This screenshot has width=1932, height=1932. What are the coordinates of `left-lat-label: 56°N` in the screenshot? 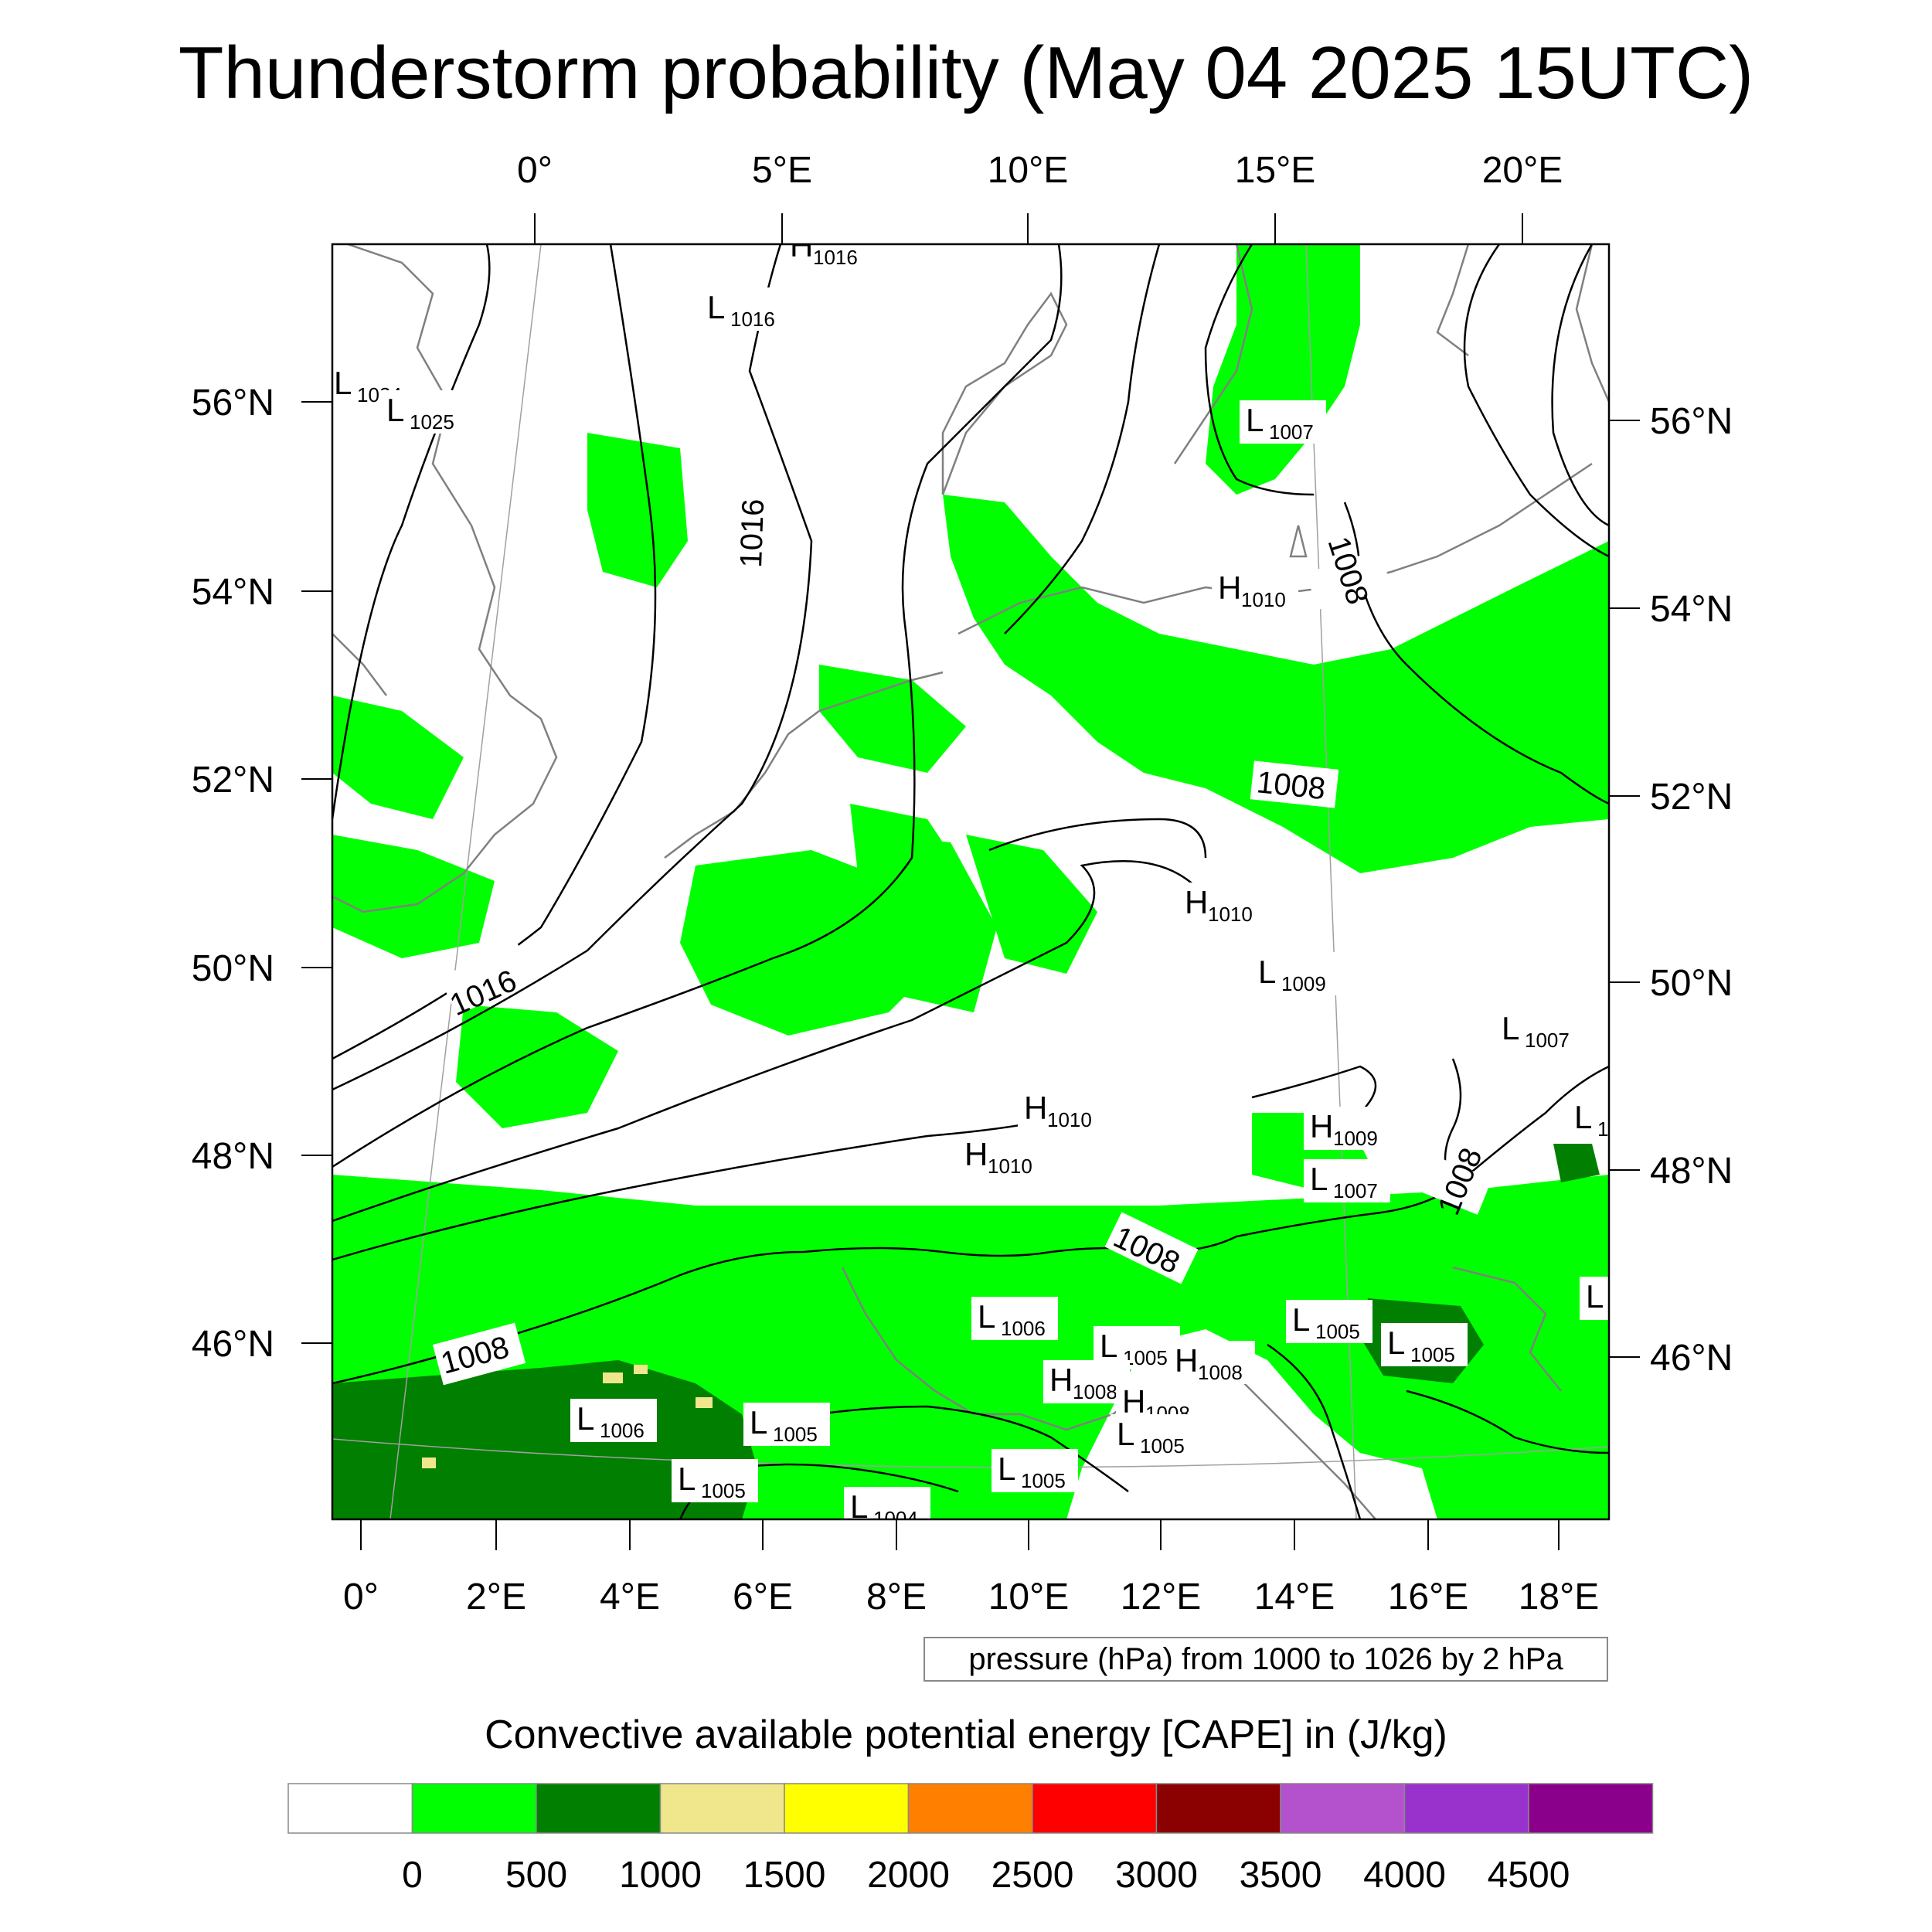 It's located at (233, 403).